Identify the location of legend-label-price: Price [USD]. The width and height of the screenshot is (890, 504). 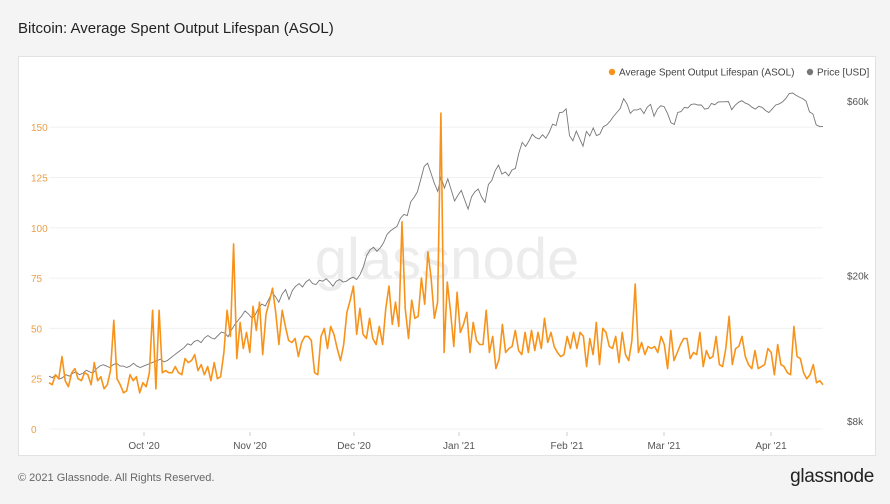
(843, 73).